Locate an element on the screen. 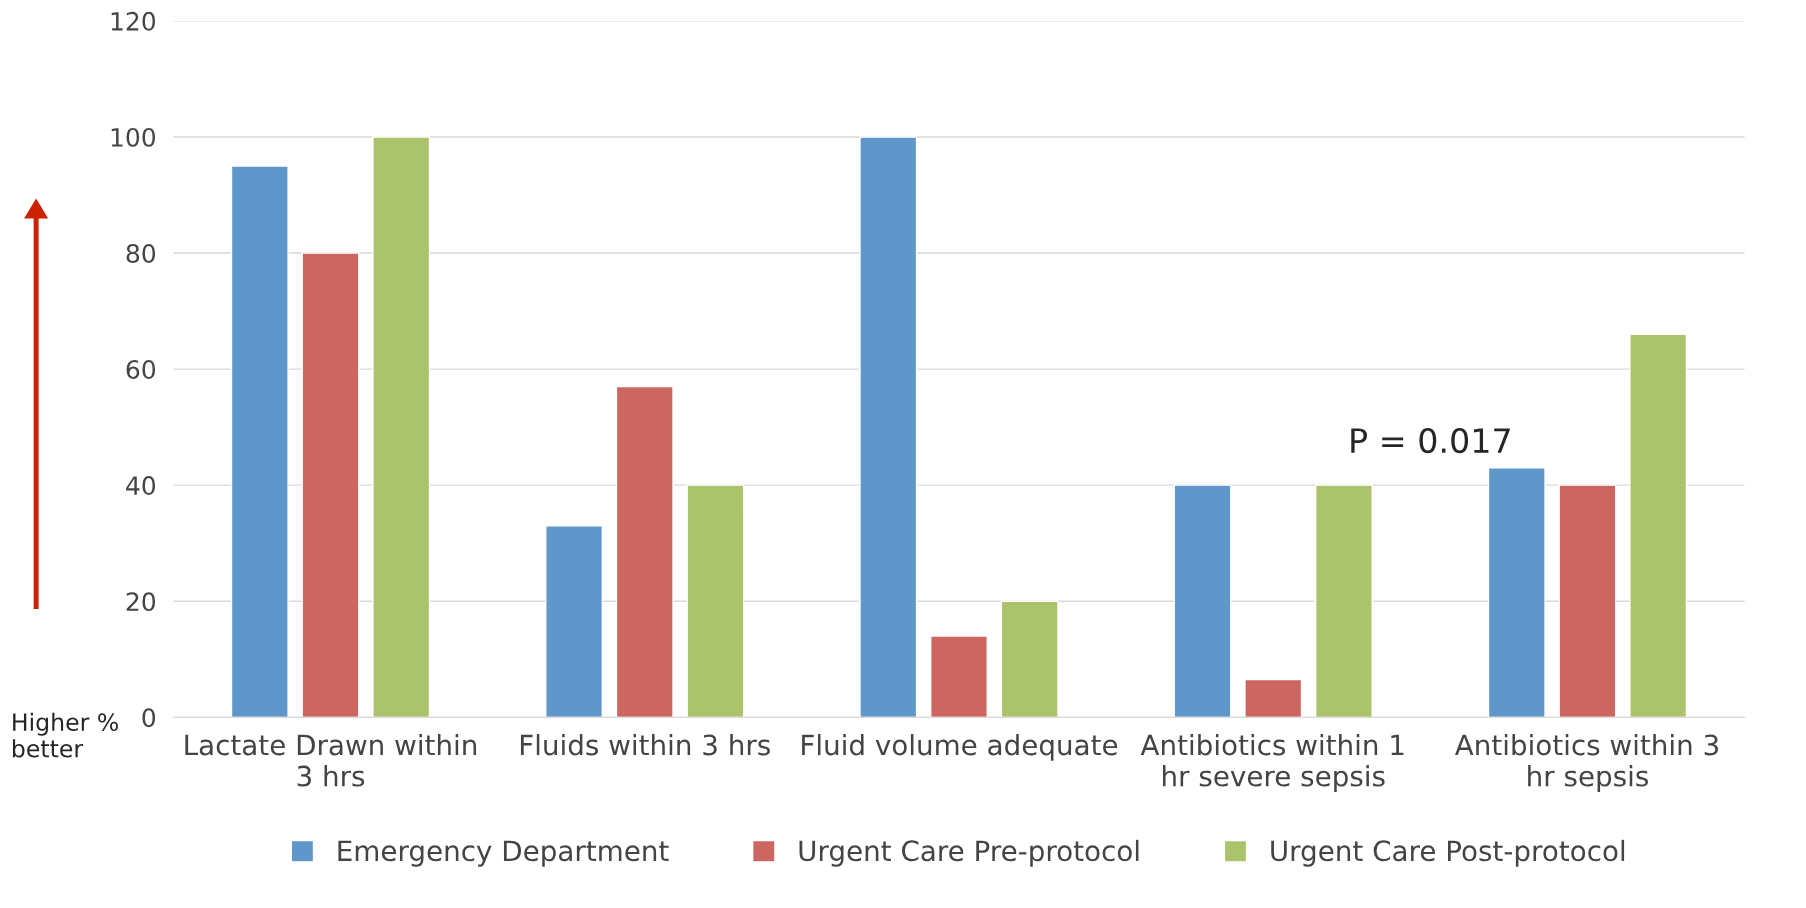  x-tick-label: Fluids within 3 hrs is located at coordinates (645, 744).